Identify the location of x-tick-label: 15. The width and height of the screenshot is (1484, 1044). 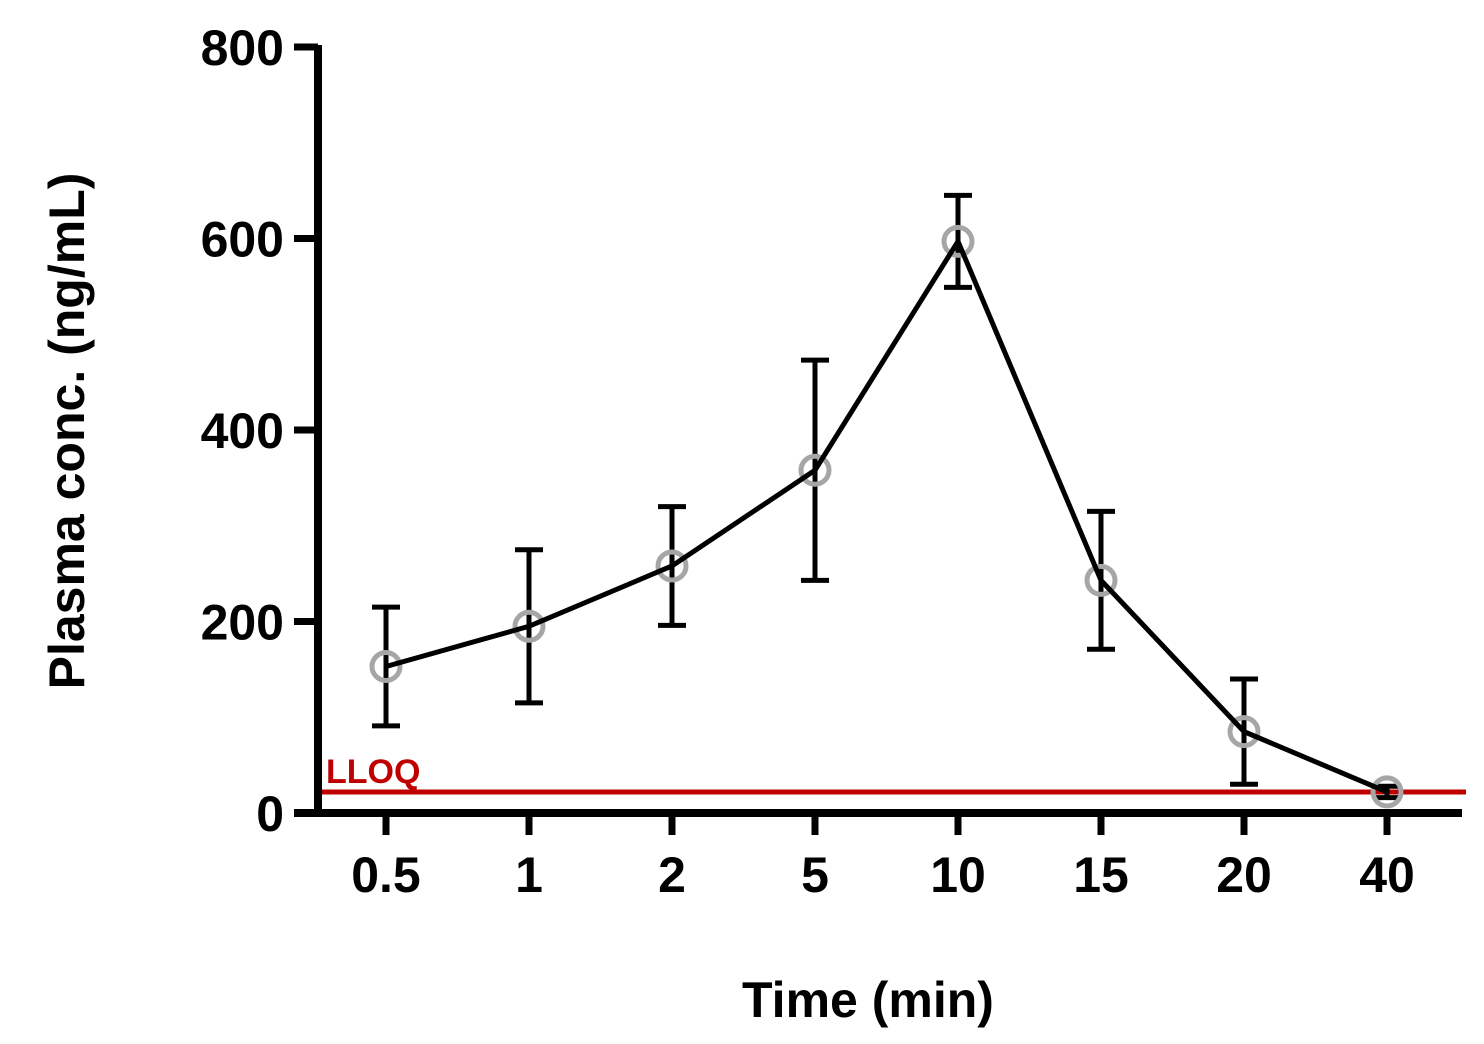
(1101, 875).